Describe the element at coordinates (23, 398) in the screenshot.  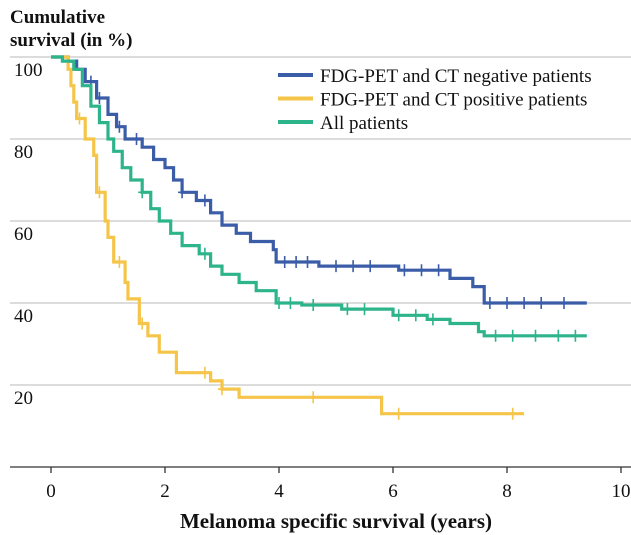
I see `y-tick-label: 20` at that location.